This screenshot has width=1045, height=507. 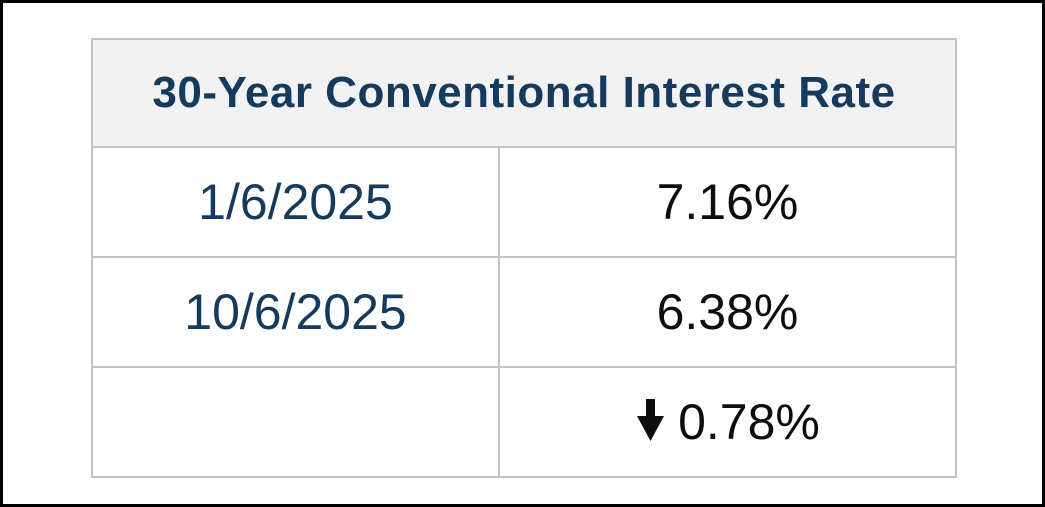 I want to click on rate-cell-1: 7.16%, so click(x=727, y=202).